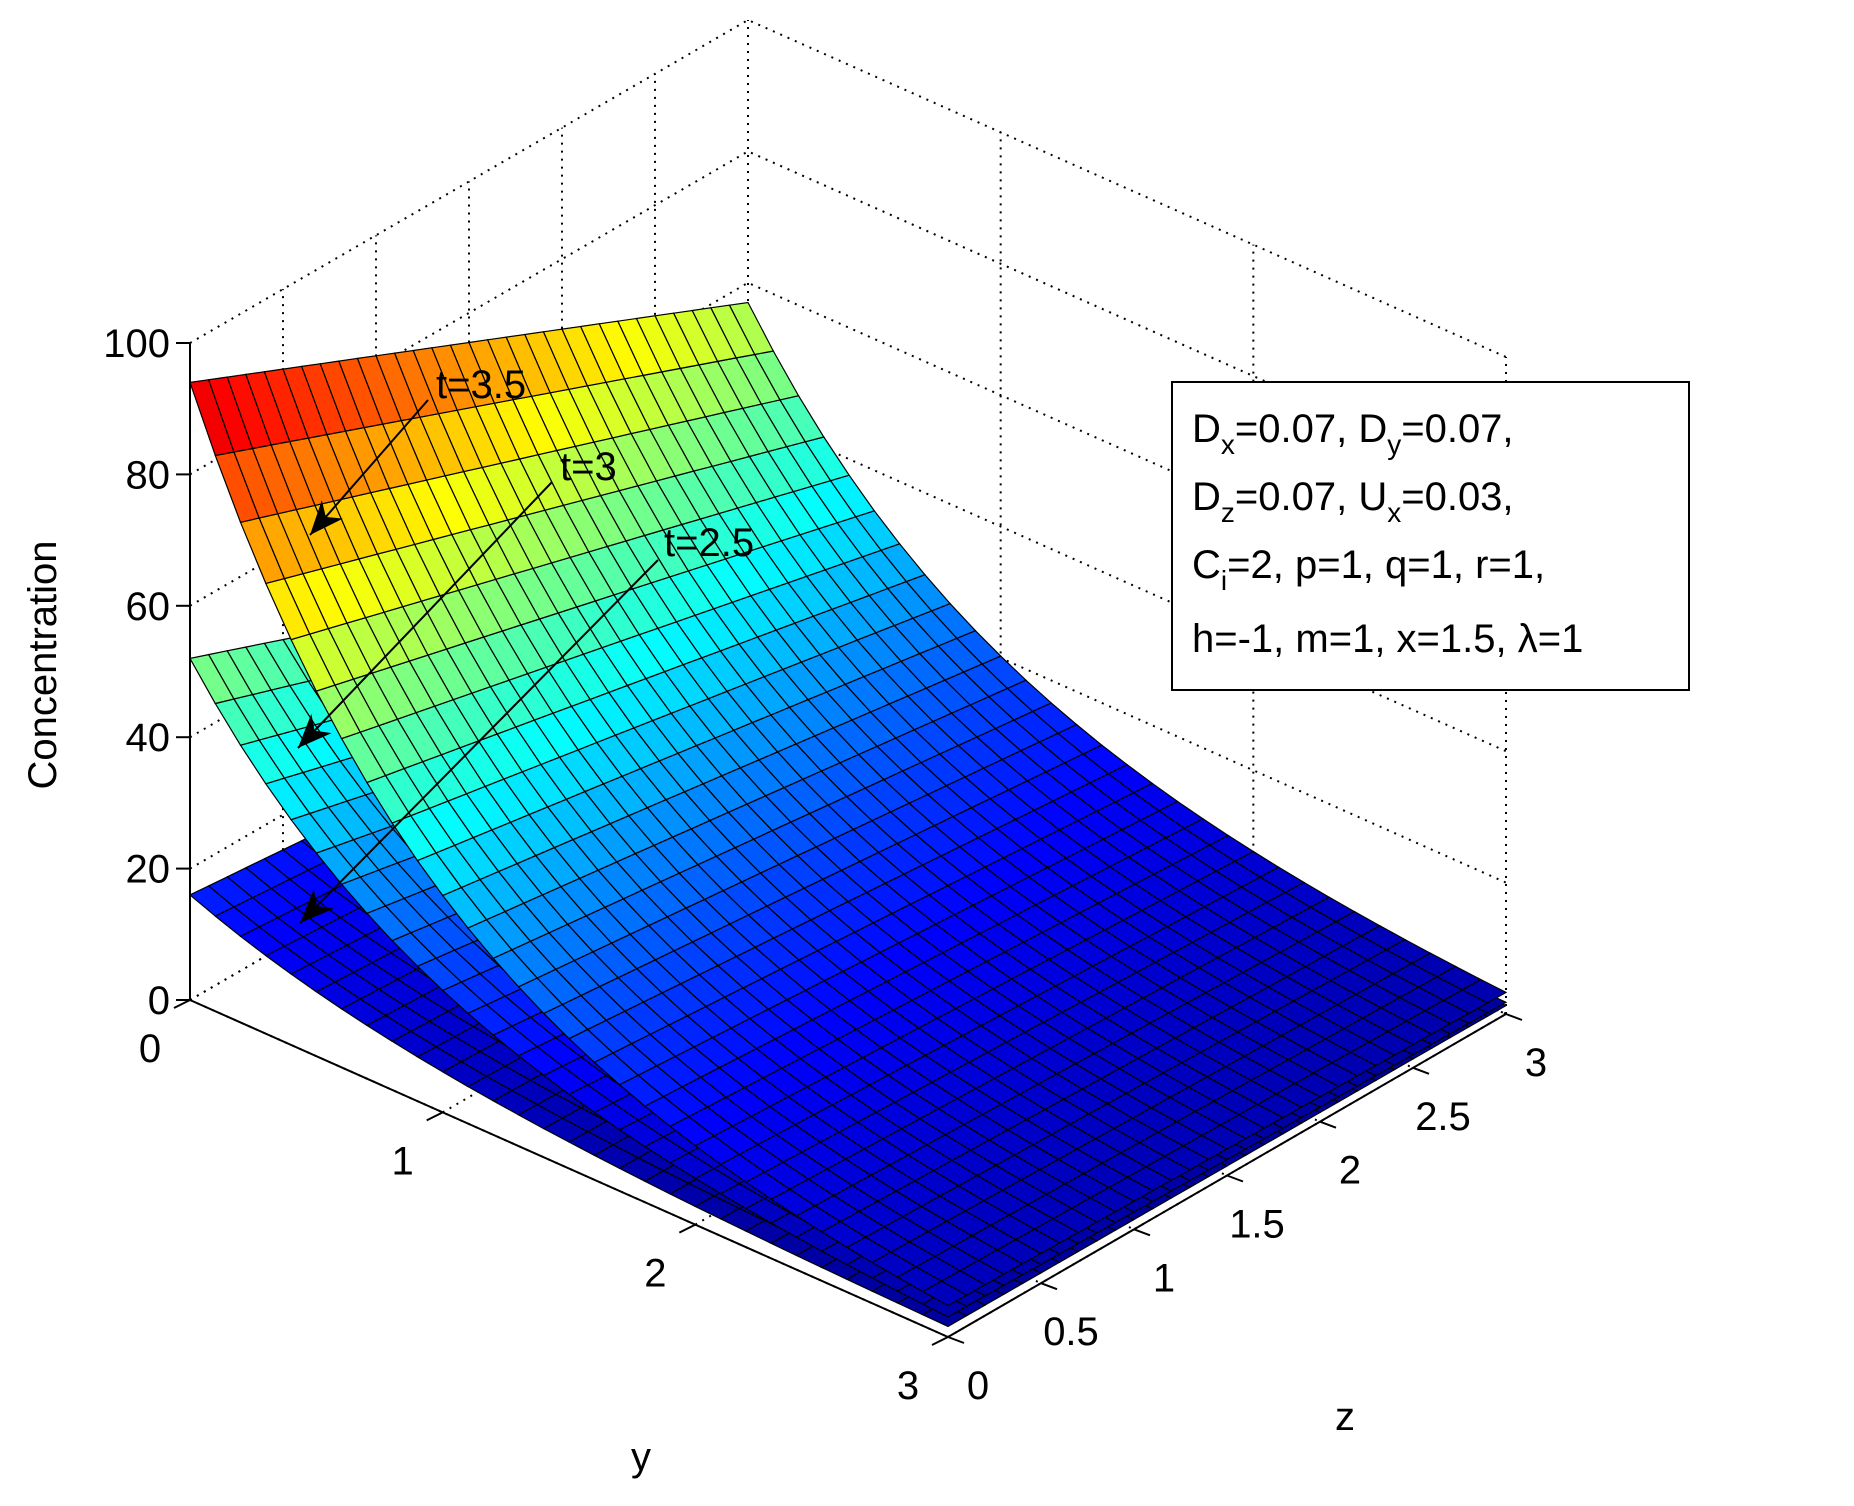 Image resolution: width=1854 pixels, height=1506 pixels. Describe the element at coordinates (709, 543) in the screenshot. I see `annotation-label: t=2.5` at that location.